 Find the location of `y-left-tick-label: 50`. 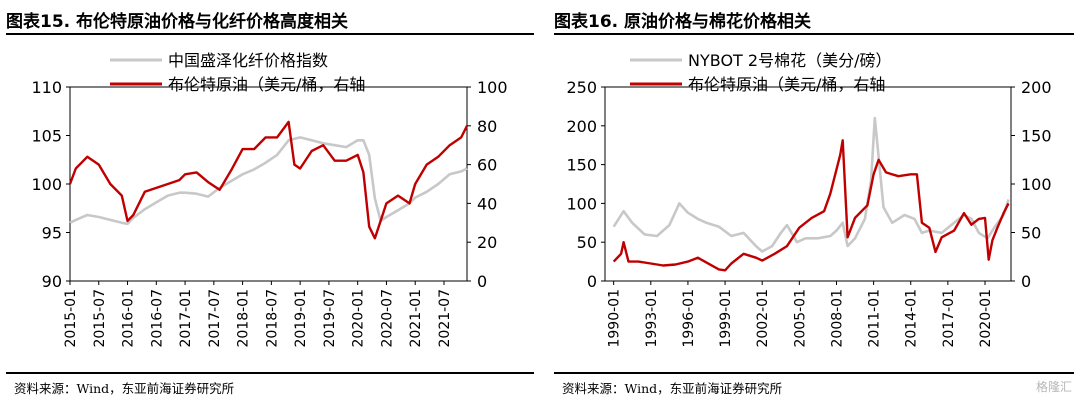

y-left-tick-label: 50 is located at coordinates (587, 242).